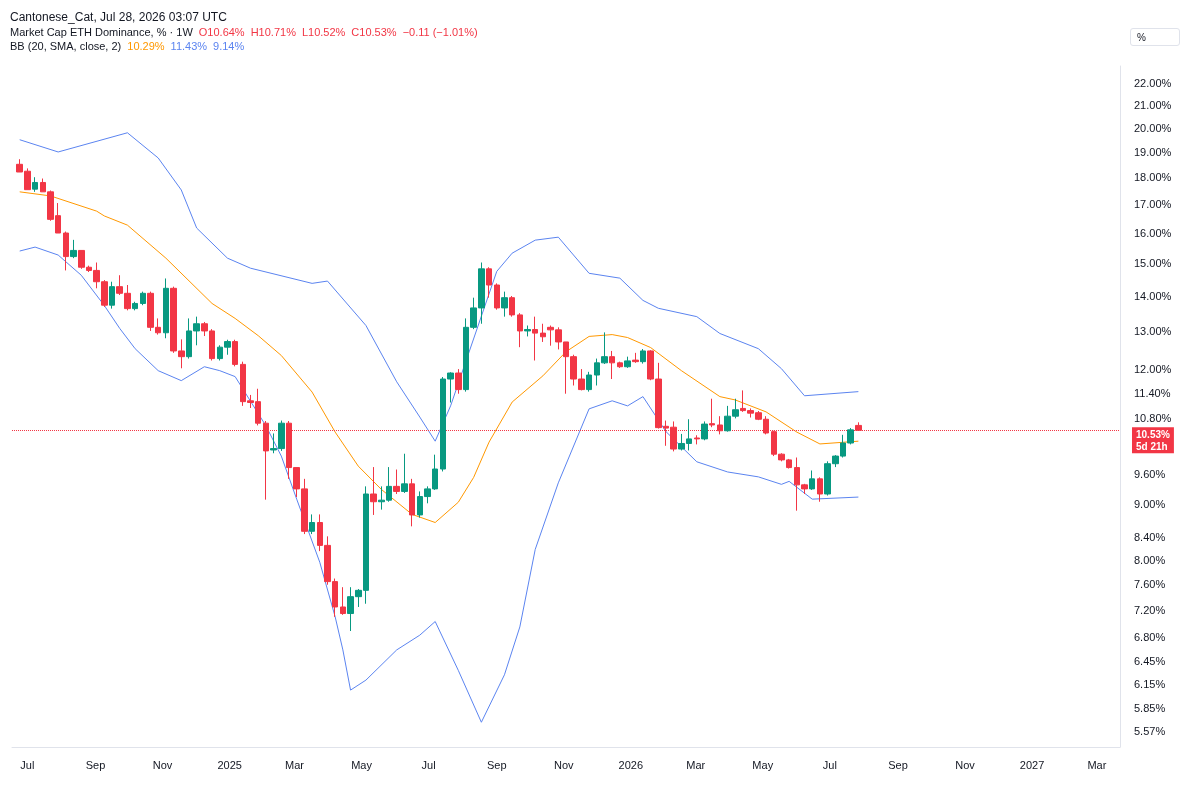 This screenshot has width=1200, height=805. I want to click on text: Cantonese_Cat, Jul 28, 2026 03:07 UTC, so click(118, 17).